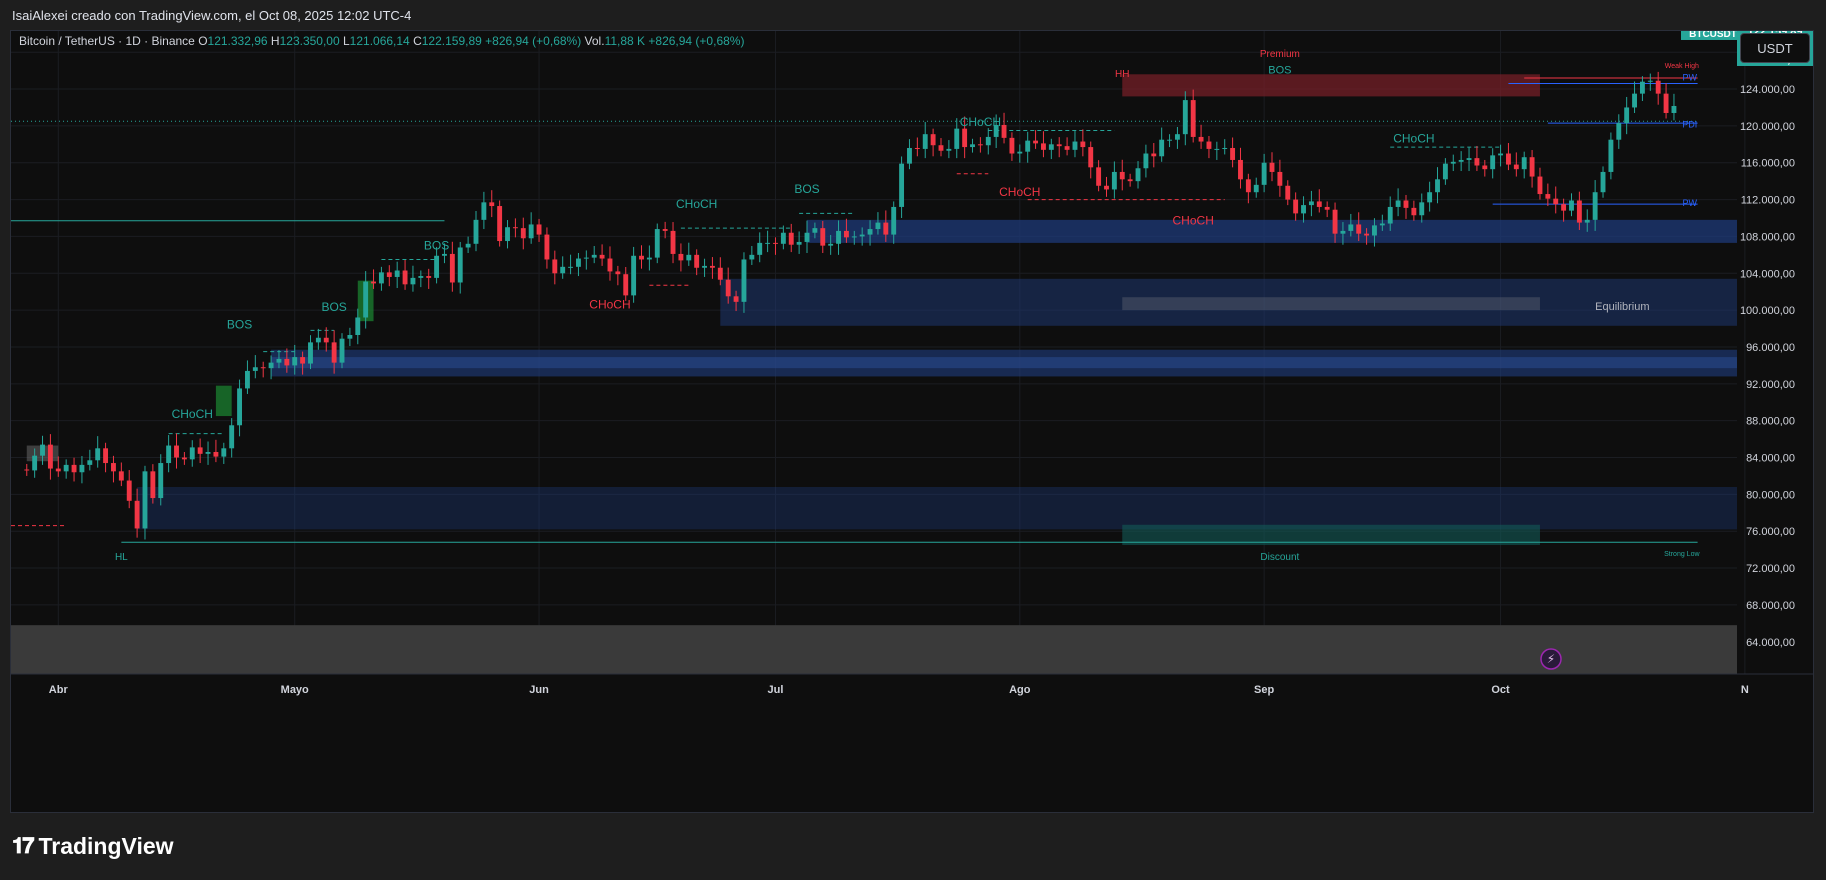  Describe the element at coordinates (1770, 643) in the screenshot. I see `price-axis-label: 64.000,00` at that location.